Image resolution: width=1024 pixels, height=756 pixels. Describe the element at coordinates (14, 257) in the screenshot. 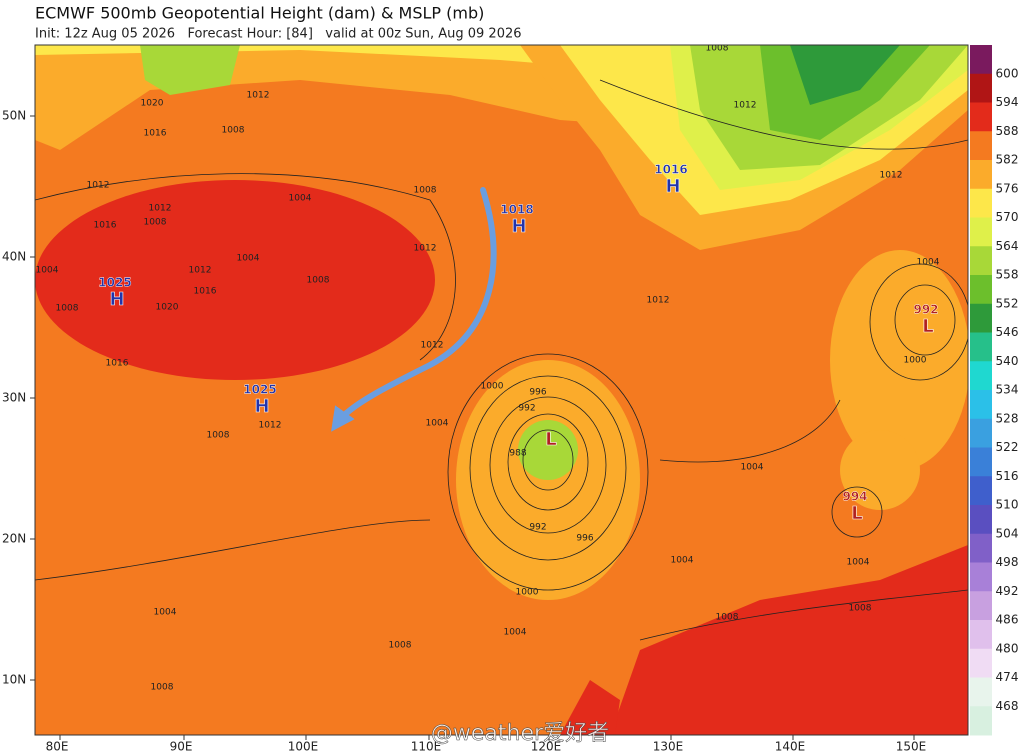

I see `lat-label: 40N` at that location.